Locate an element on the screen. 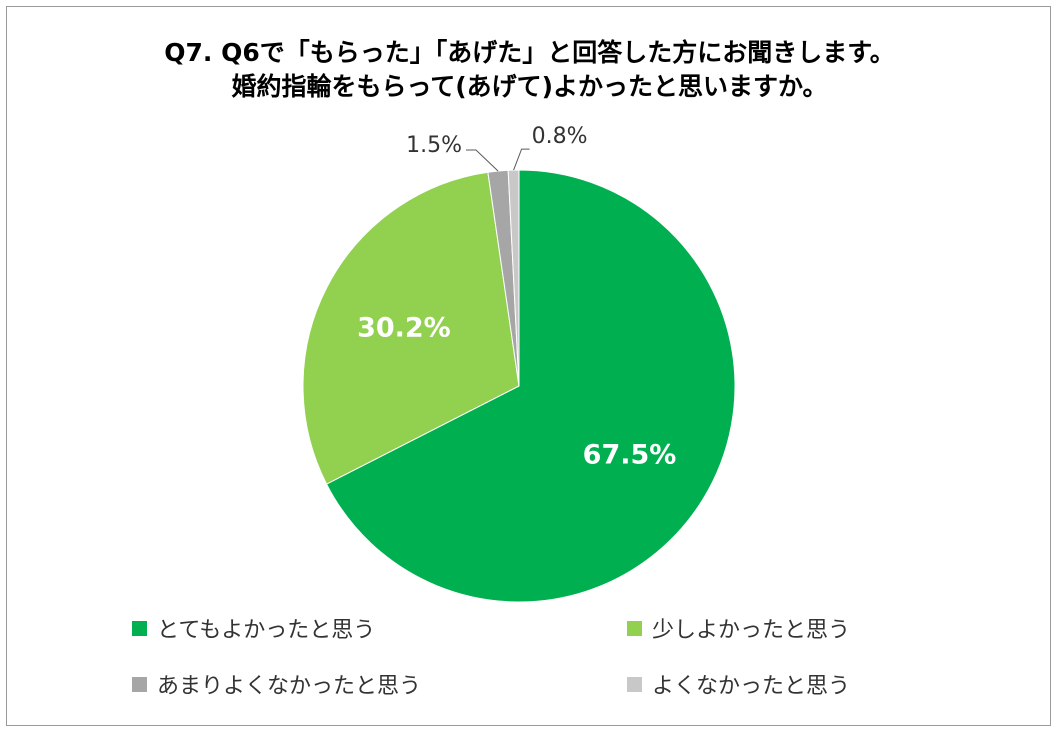  legend-item-3: よくなかったと思う is located at coordinates (738, 684).